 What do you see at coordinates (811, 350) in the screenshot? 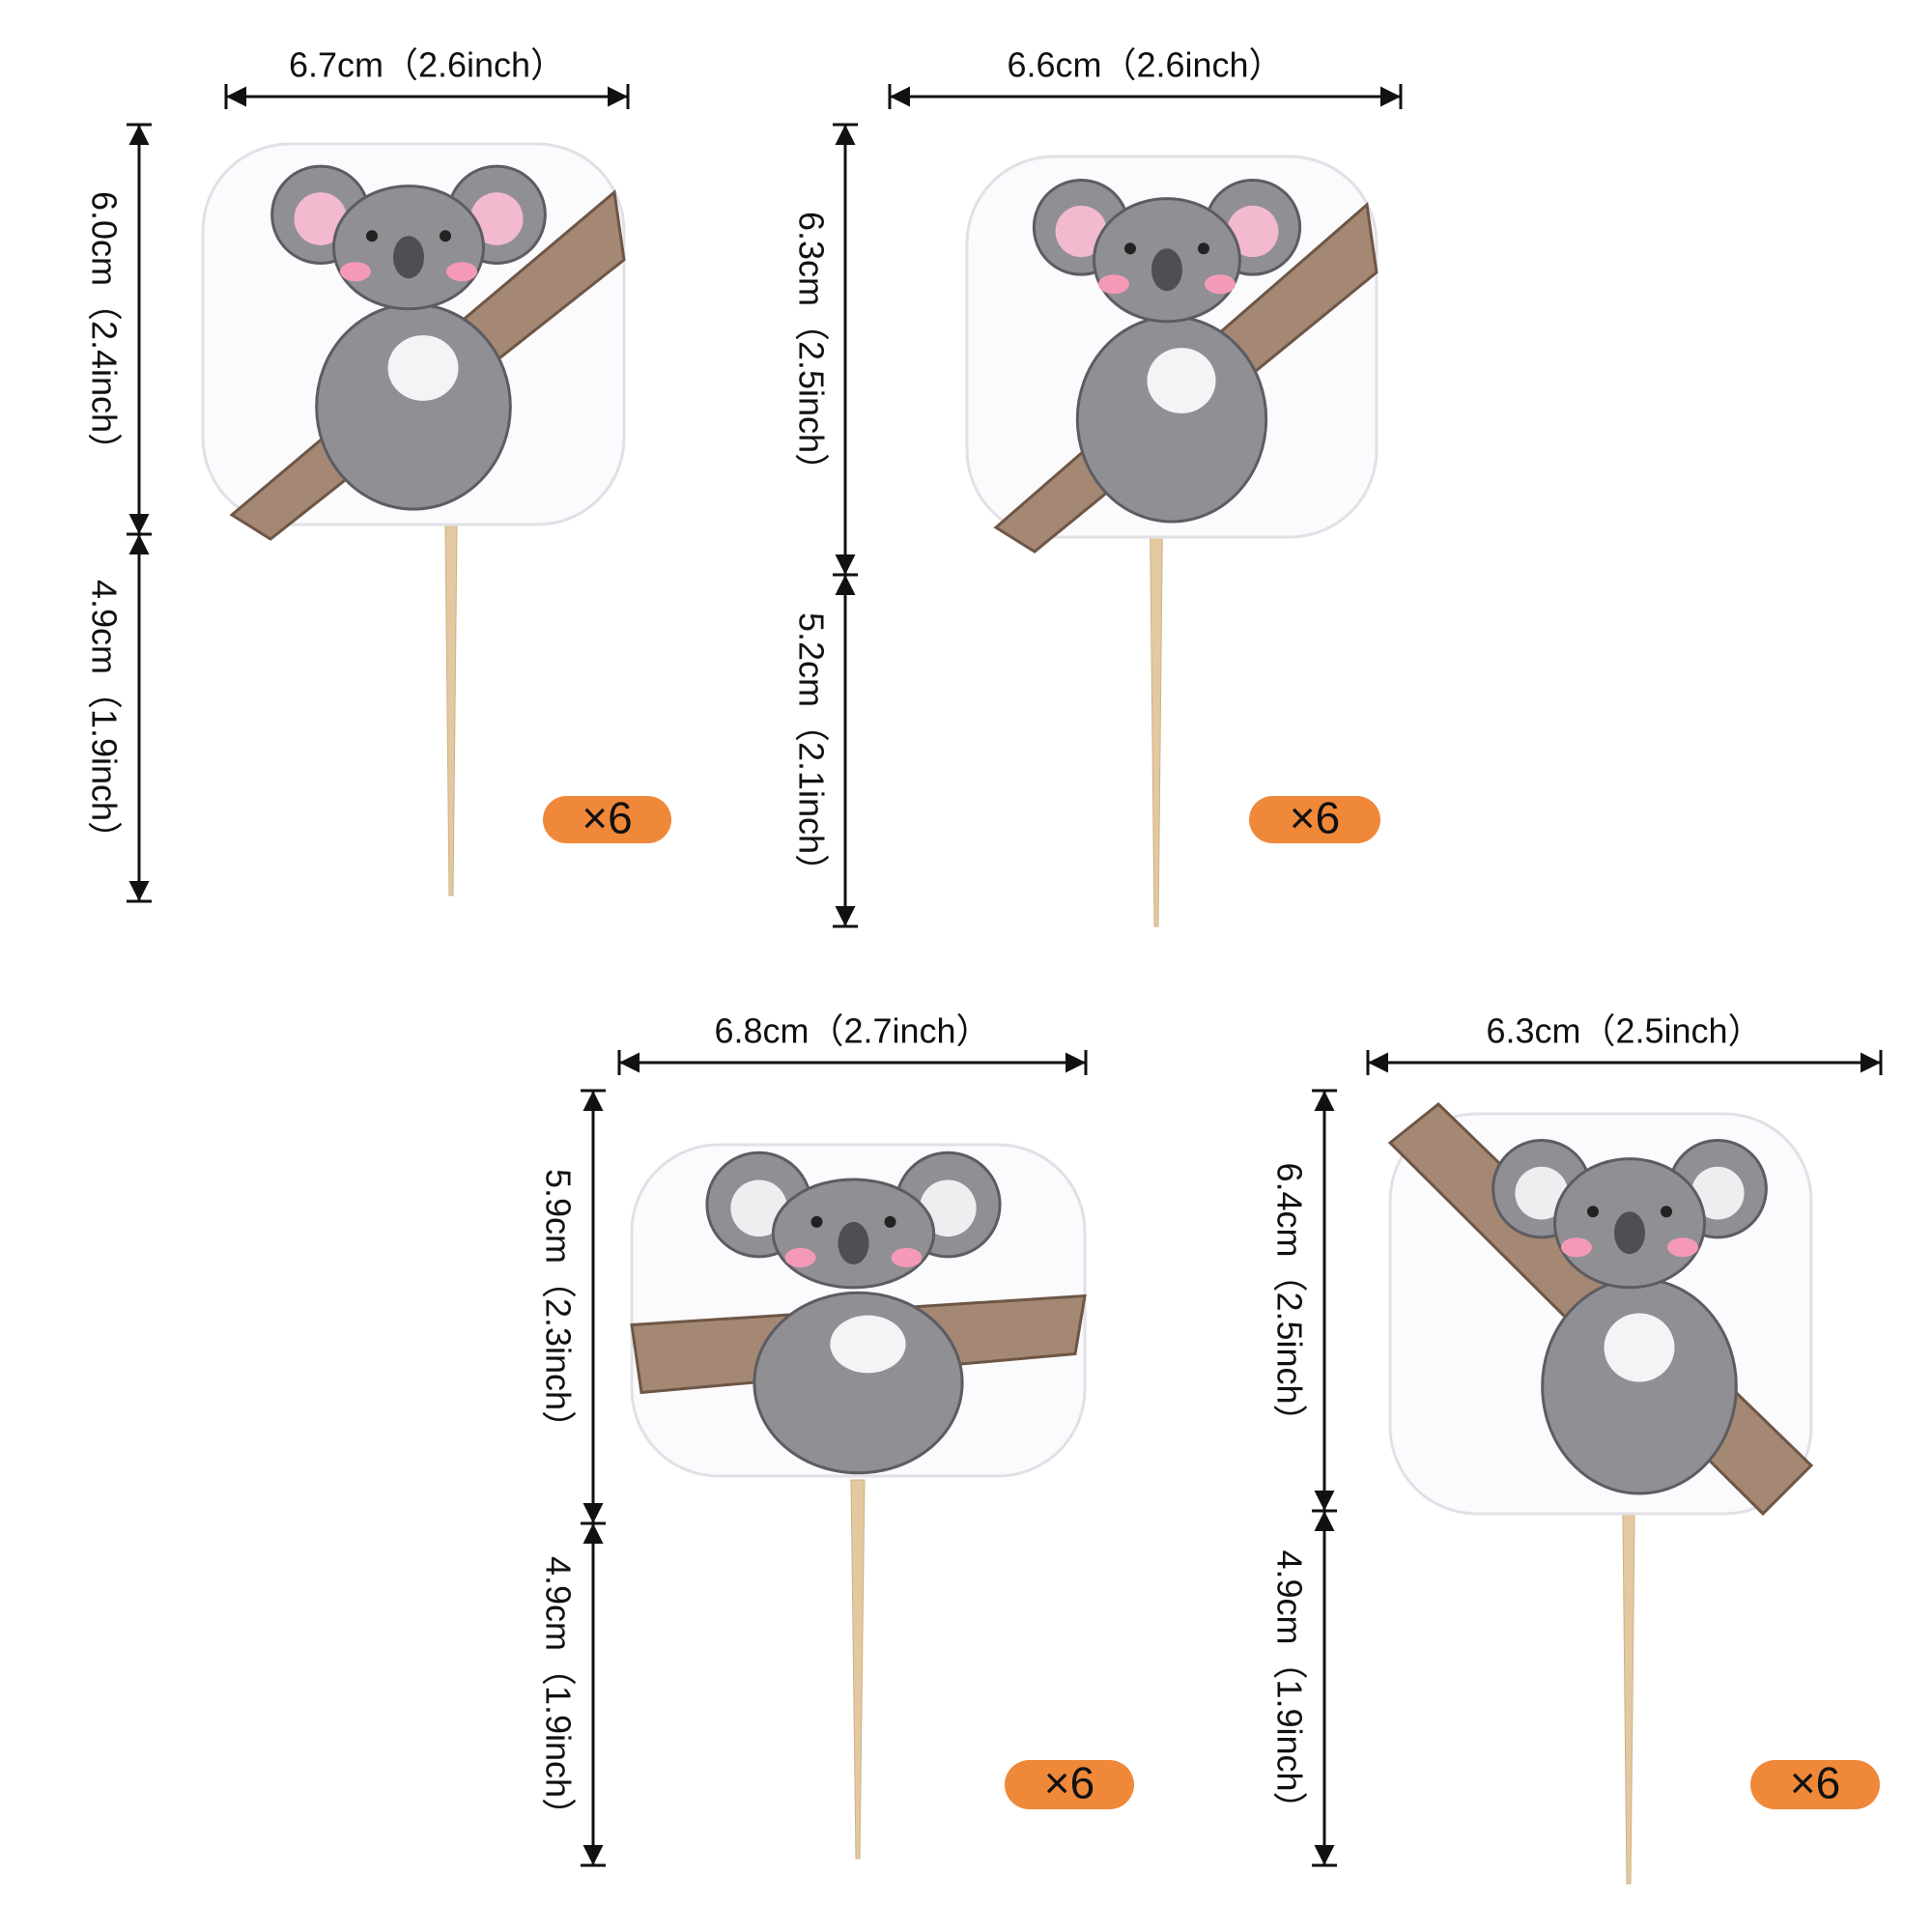
I see `height-top-label: 6.3cm（2.5inch）` at bounding box center [811, 350].